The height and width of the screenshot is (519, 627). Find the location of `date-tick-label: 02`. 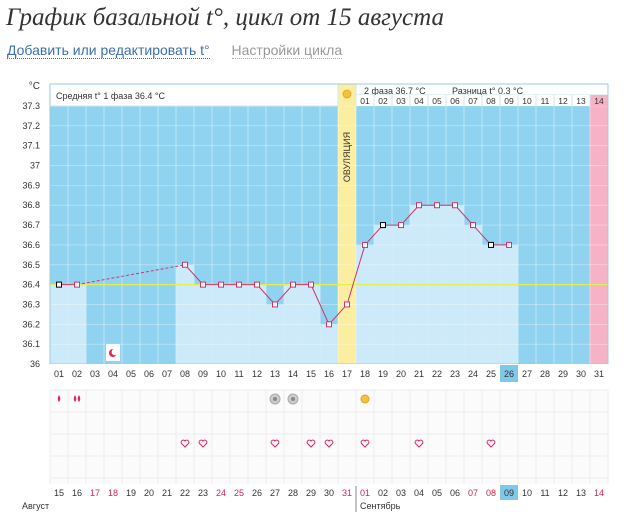

date-tick-label: 02 is located at coordinates (383, 493).